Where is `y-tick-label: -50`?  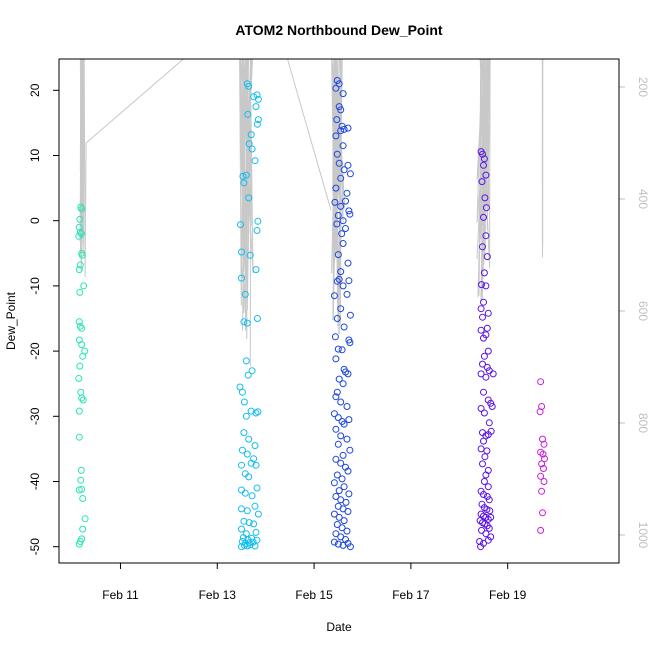
y-tick-label: -50 is located at coordinates (35, 547).